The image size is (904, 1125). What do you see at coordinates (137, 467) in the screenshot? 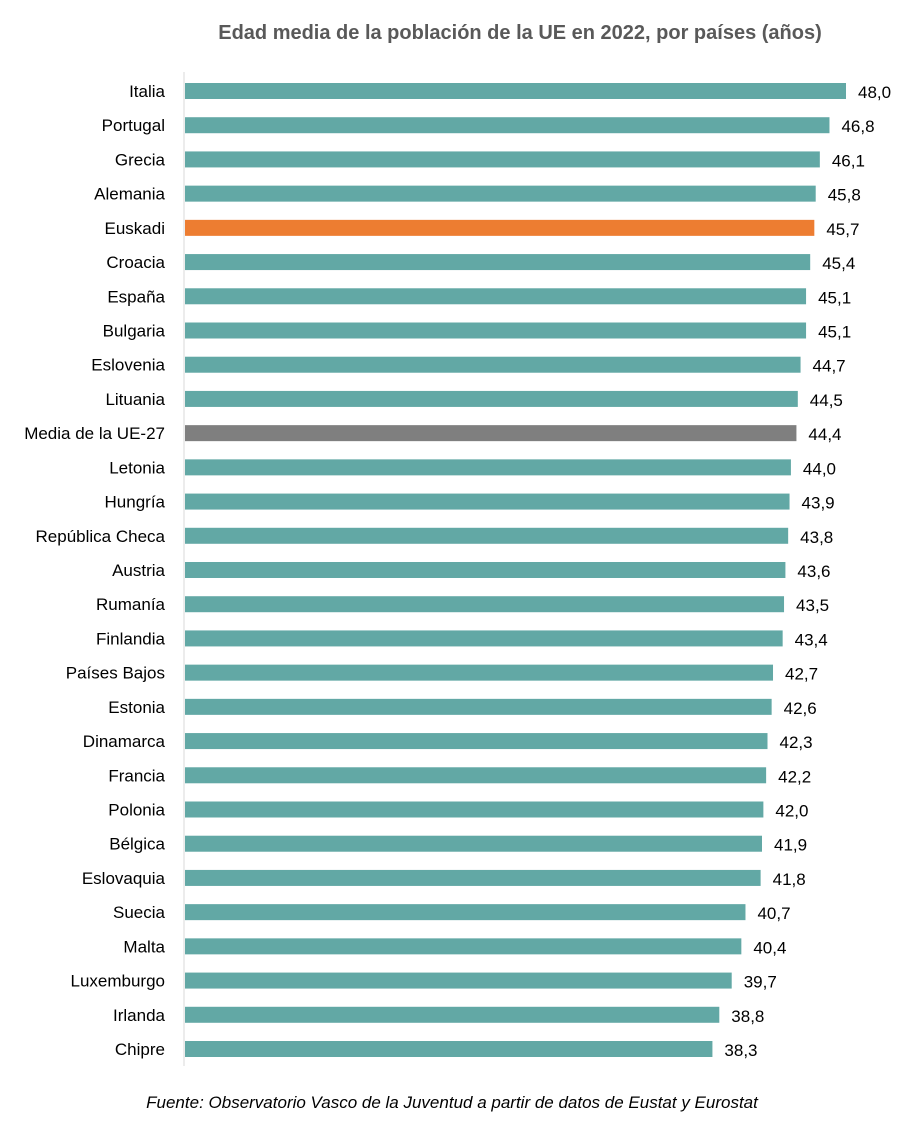
I see `category-label: Letonia` at bounding box center [137, 467].